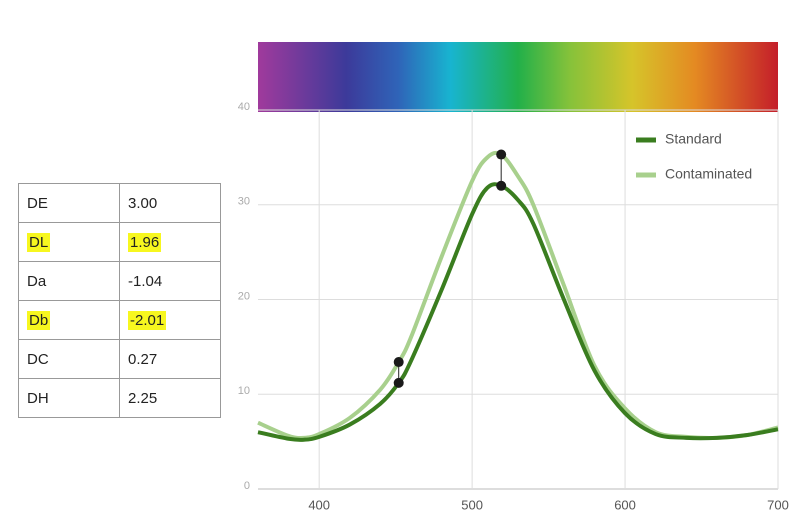  What do you see at coordinates (69, 359) in the screenshot?
I see `table-cell: DC` at bounding box center [69, 359].